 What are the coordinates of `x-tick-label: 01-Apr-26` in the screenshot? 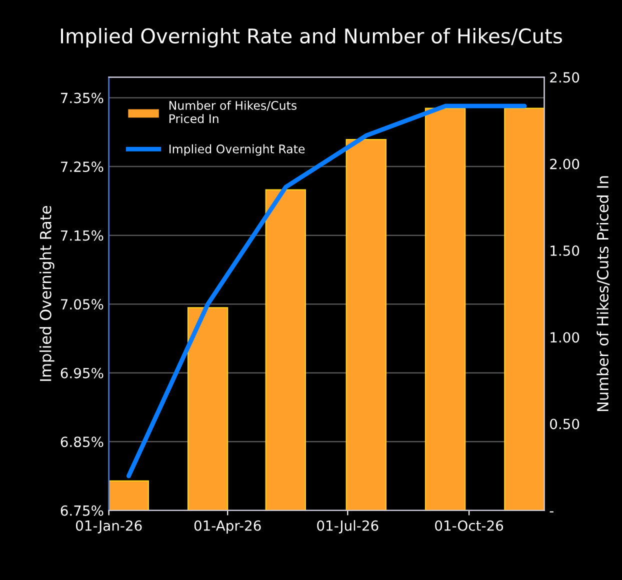 It's located at (227, 527).